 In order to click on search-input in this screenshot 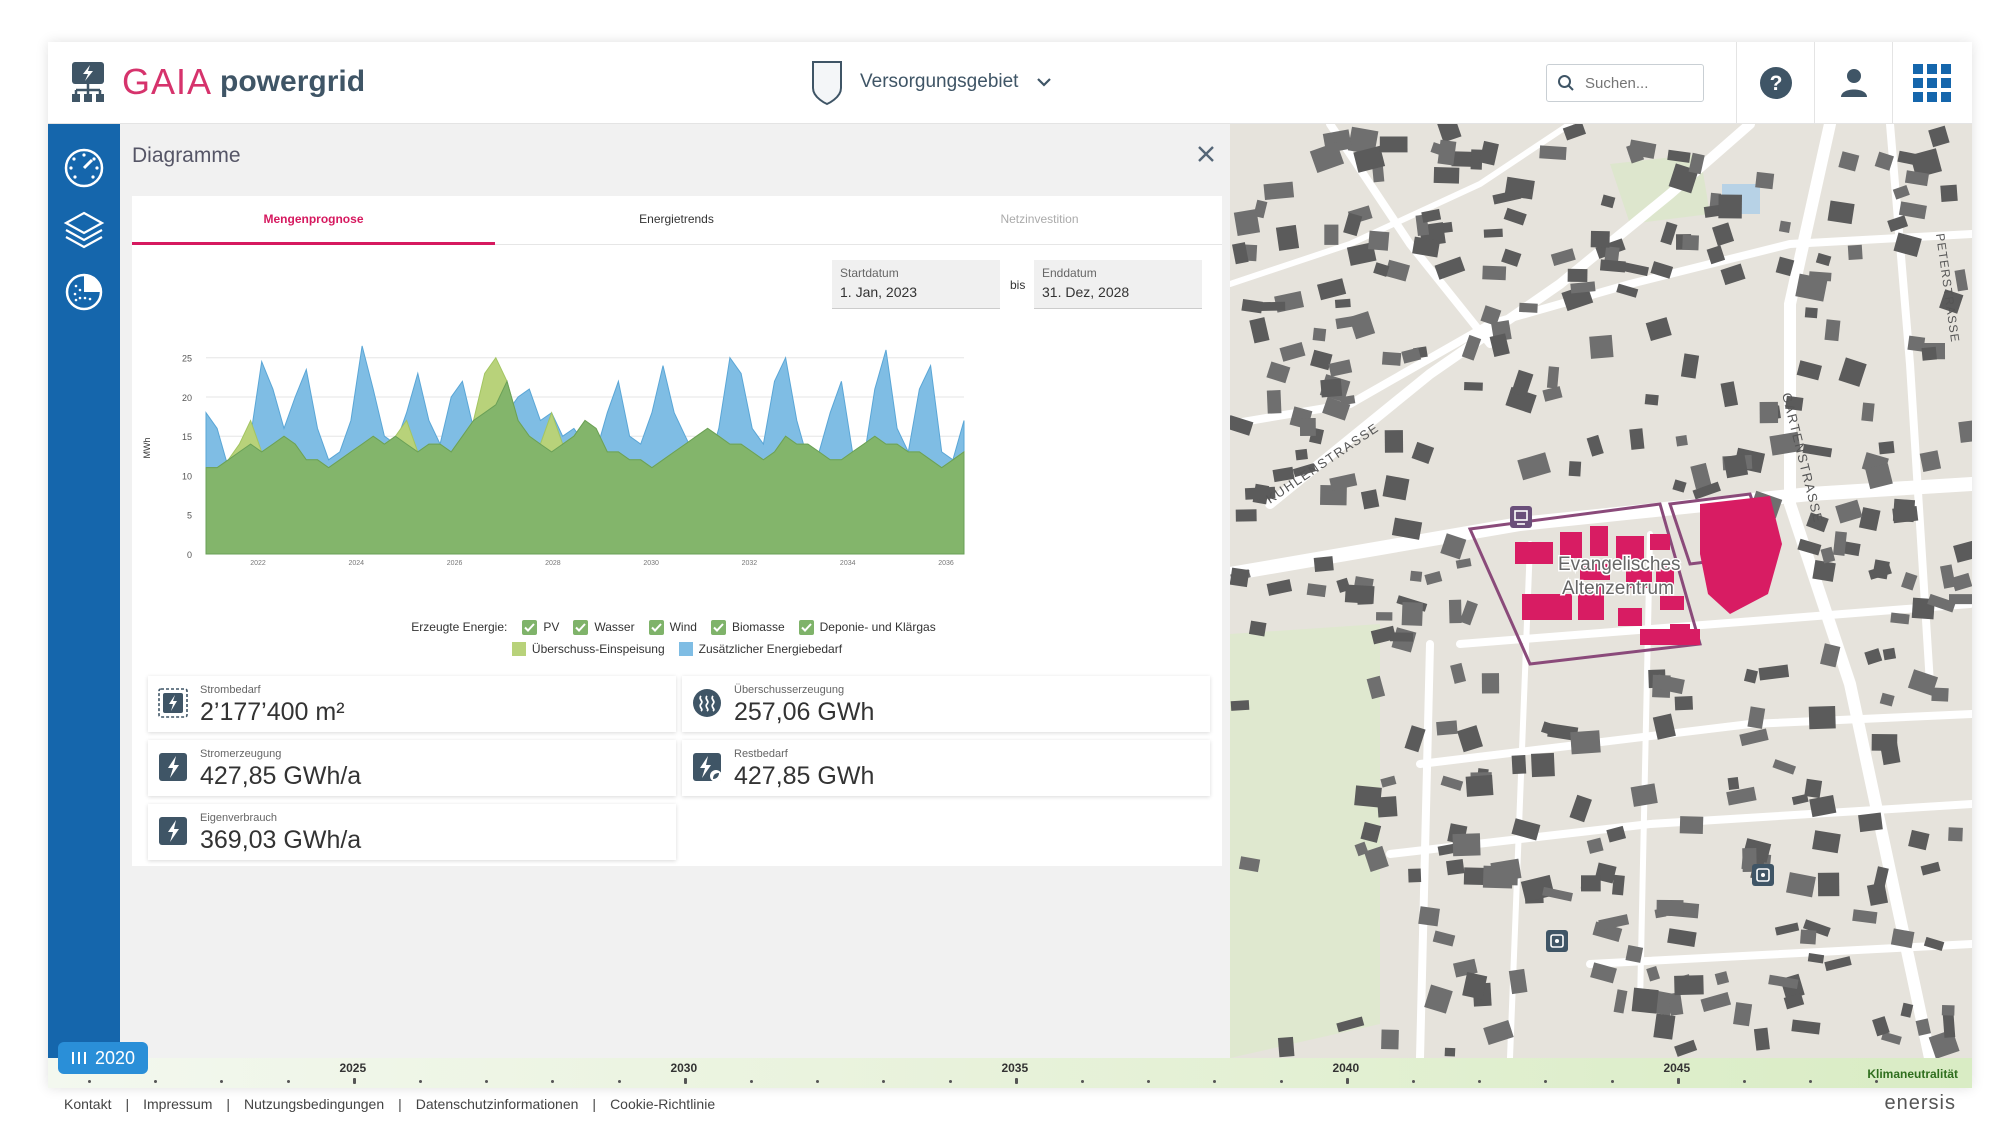, I will do `click(1640, 83)`.